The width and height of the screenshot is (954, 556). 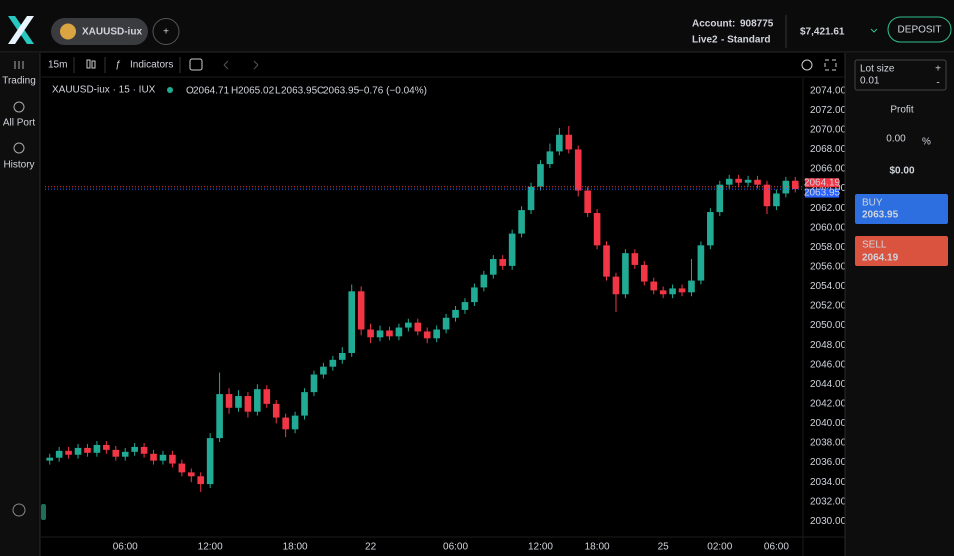 I want to click on deposit-button, so click(x=919, y=29).